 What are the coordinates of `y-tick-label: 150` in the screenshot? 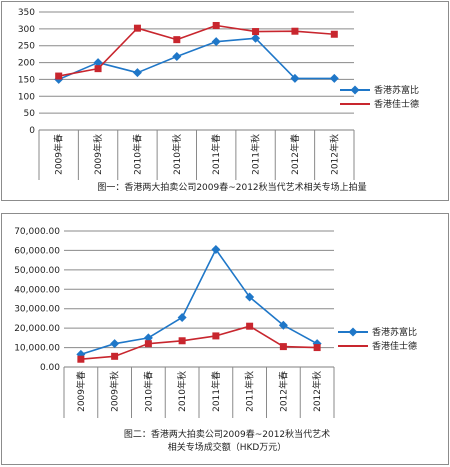 It's located at (26, 80).